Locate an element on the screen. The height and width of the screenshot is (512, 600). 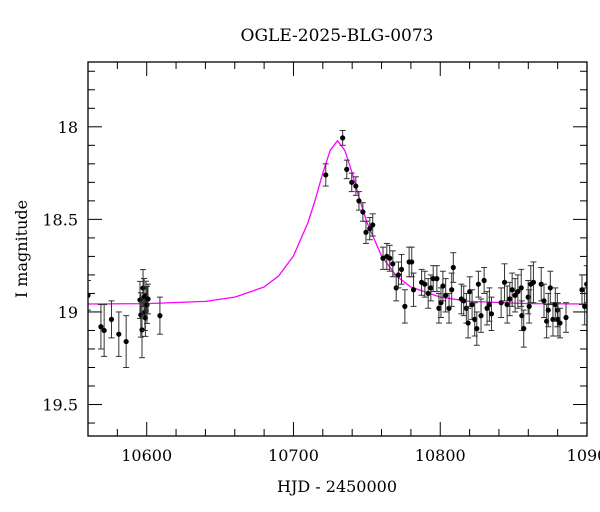
y-tick-label: 18.5 is located at coordinates (60, 219).